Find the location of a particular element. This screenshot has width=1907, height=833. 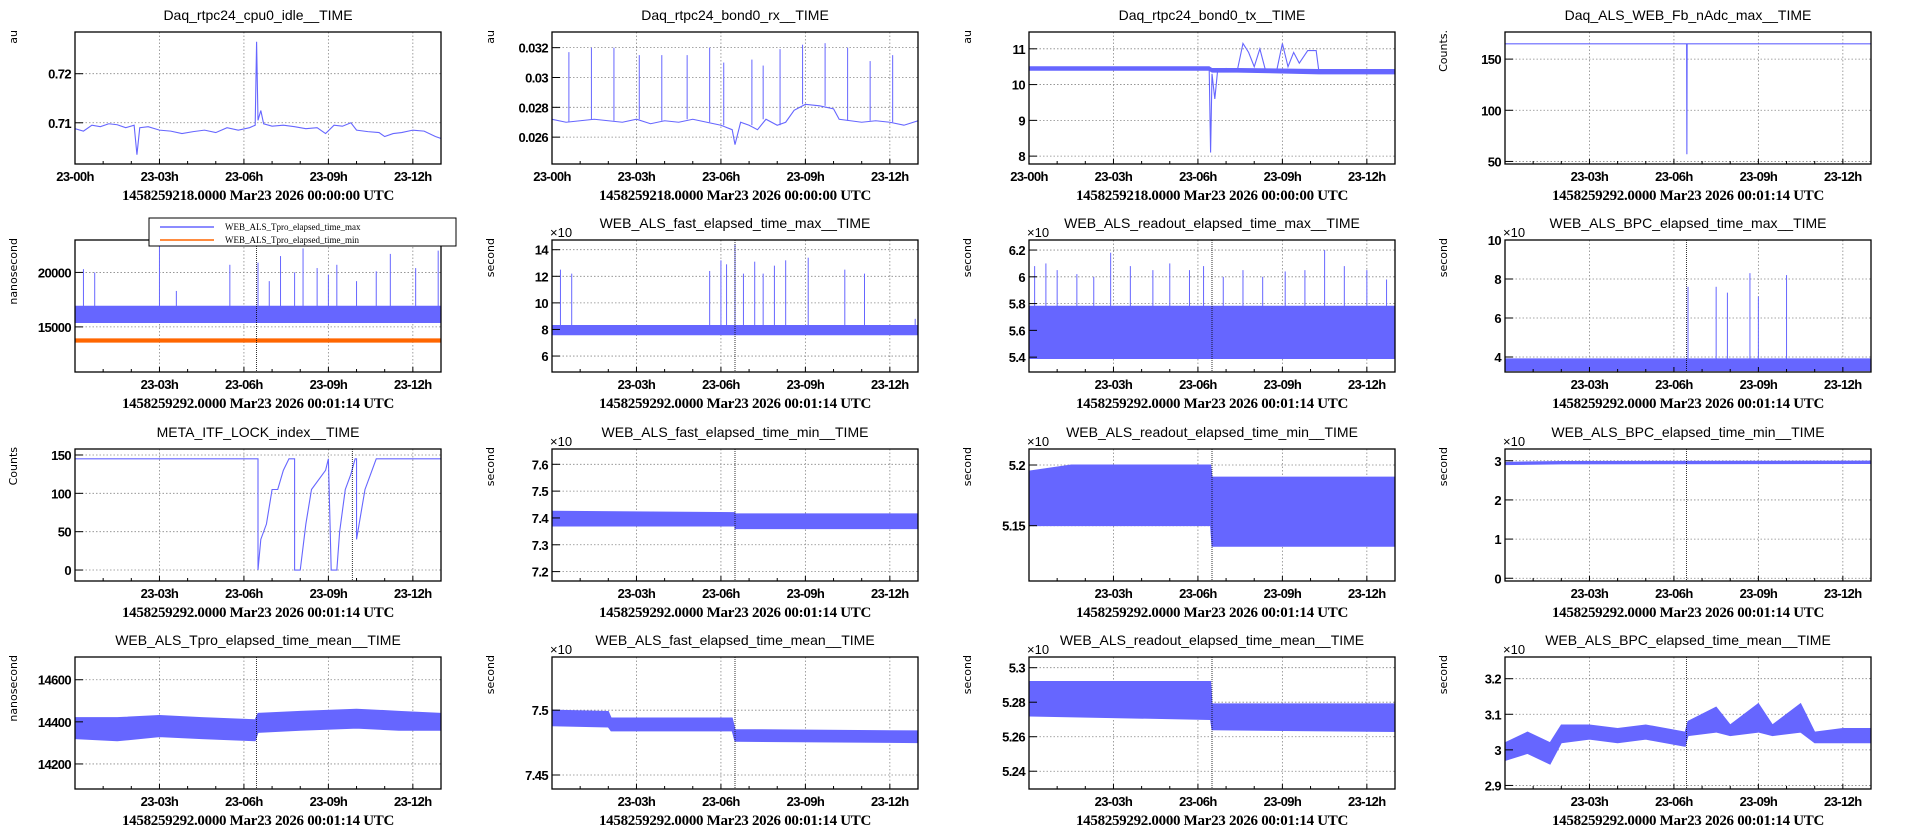

y-tick-label: 5.2 is located at coordinates (1016, 465).